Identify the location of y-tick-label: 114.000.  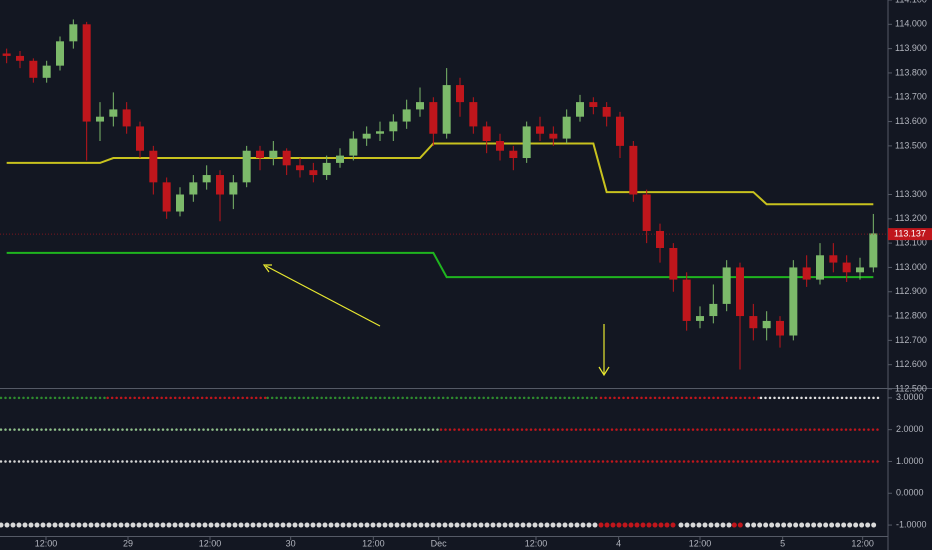
(911, 24).